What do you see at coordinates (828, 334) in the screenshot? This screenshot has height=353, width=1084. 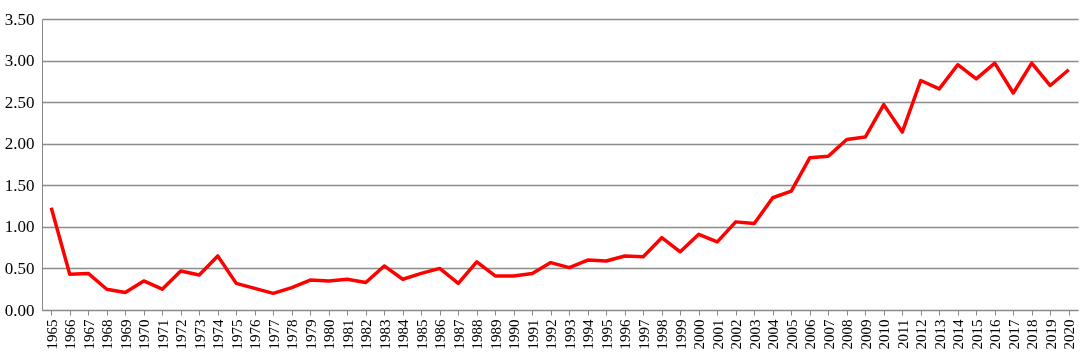 I see `x-tick-label: 2007` at bounding box center [828, 334].